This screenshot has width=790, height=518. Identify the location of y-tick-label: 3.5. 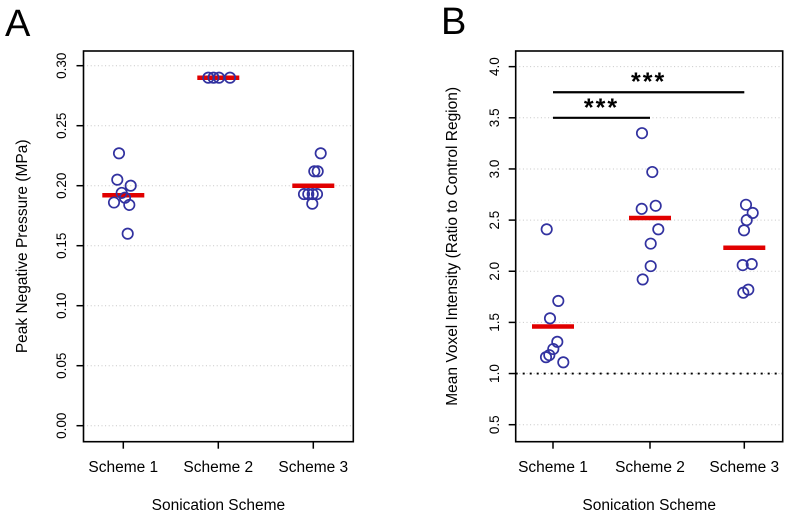
(494, 117).